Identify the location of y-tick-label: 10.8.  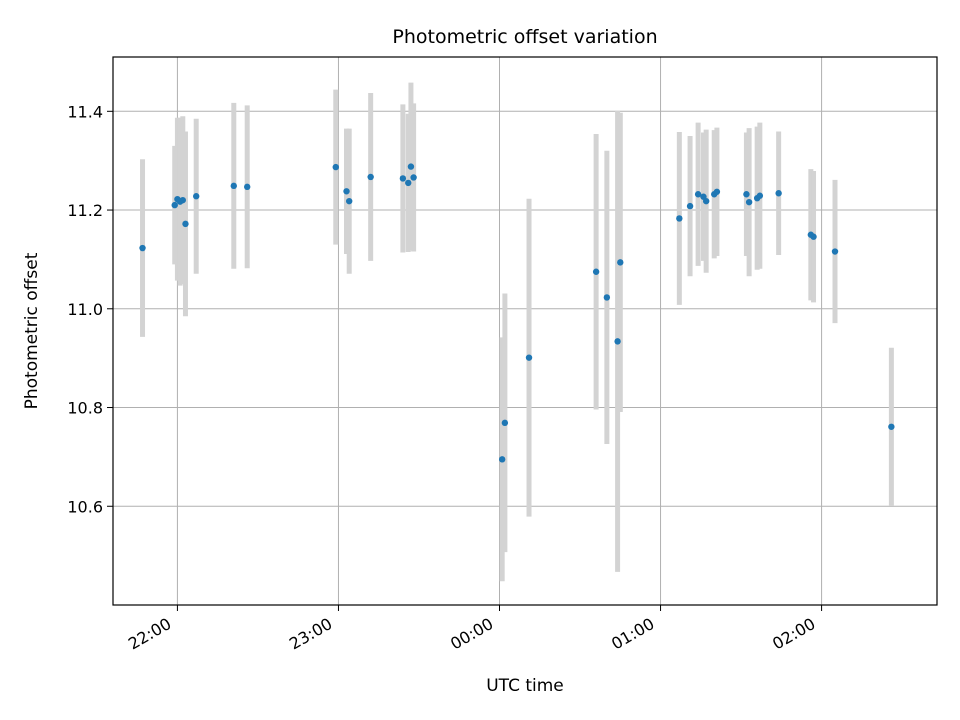
(85, 408).